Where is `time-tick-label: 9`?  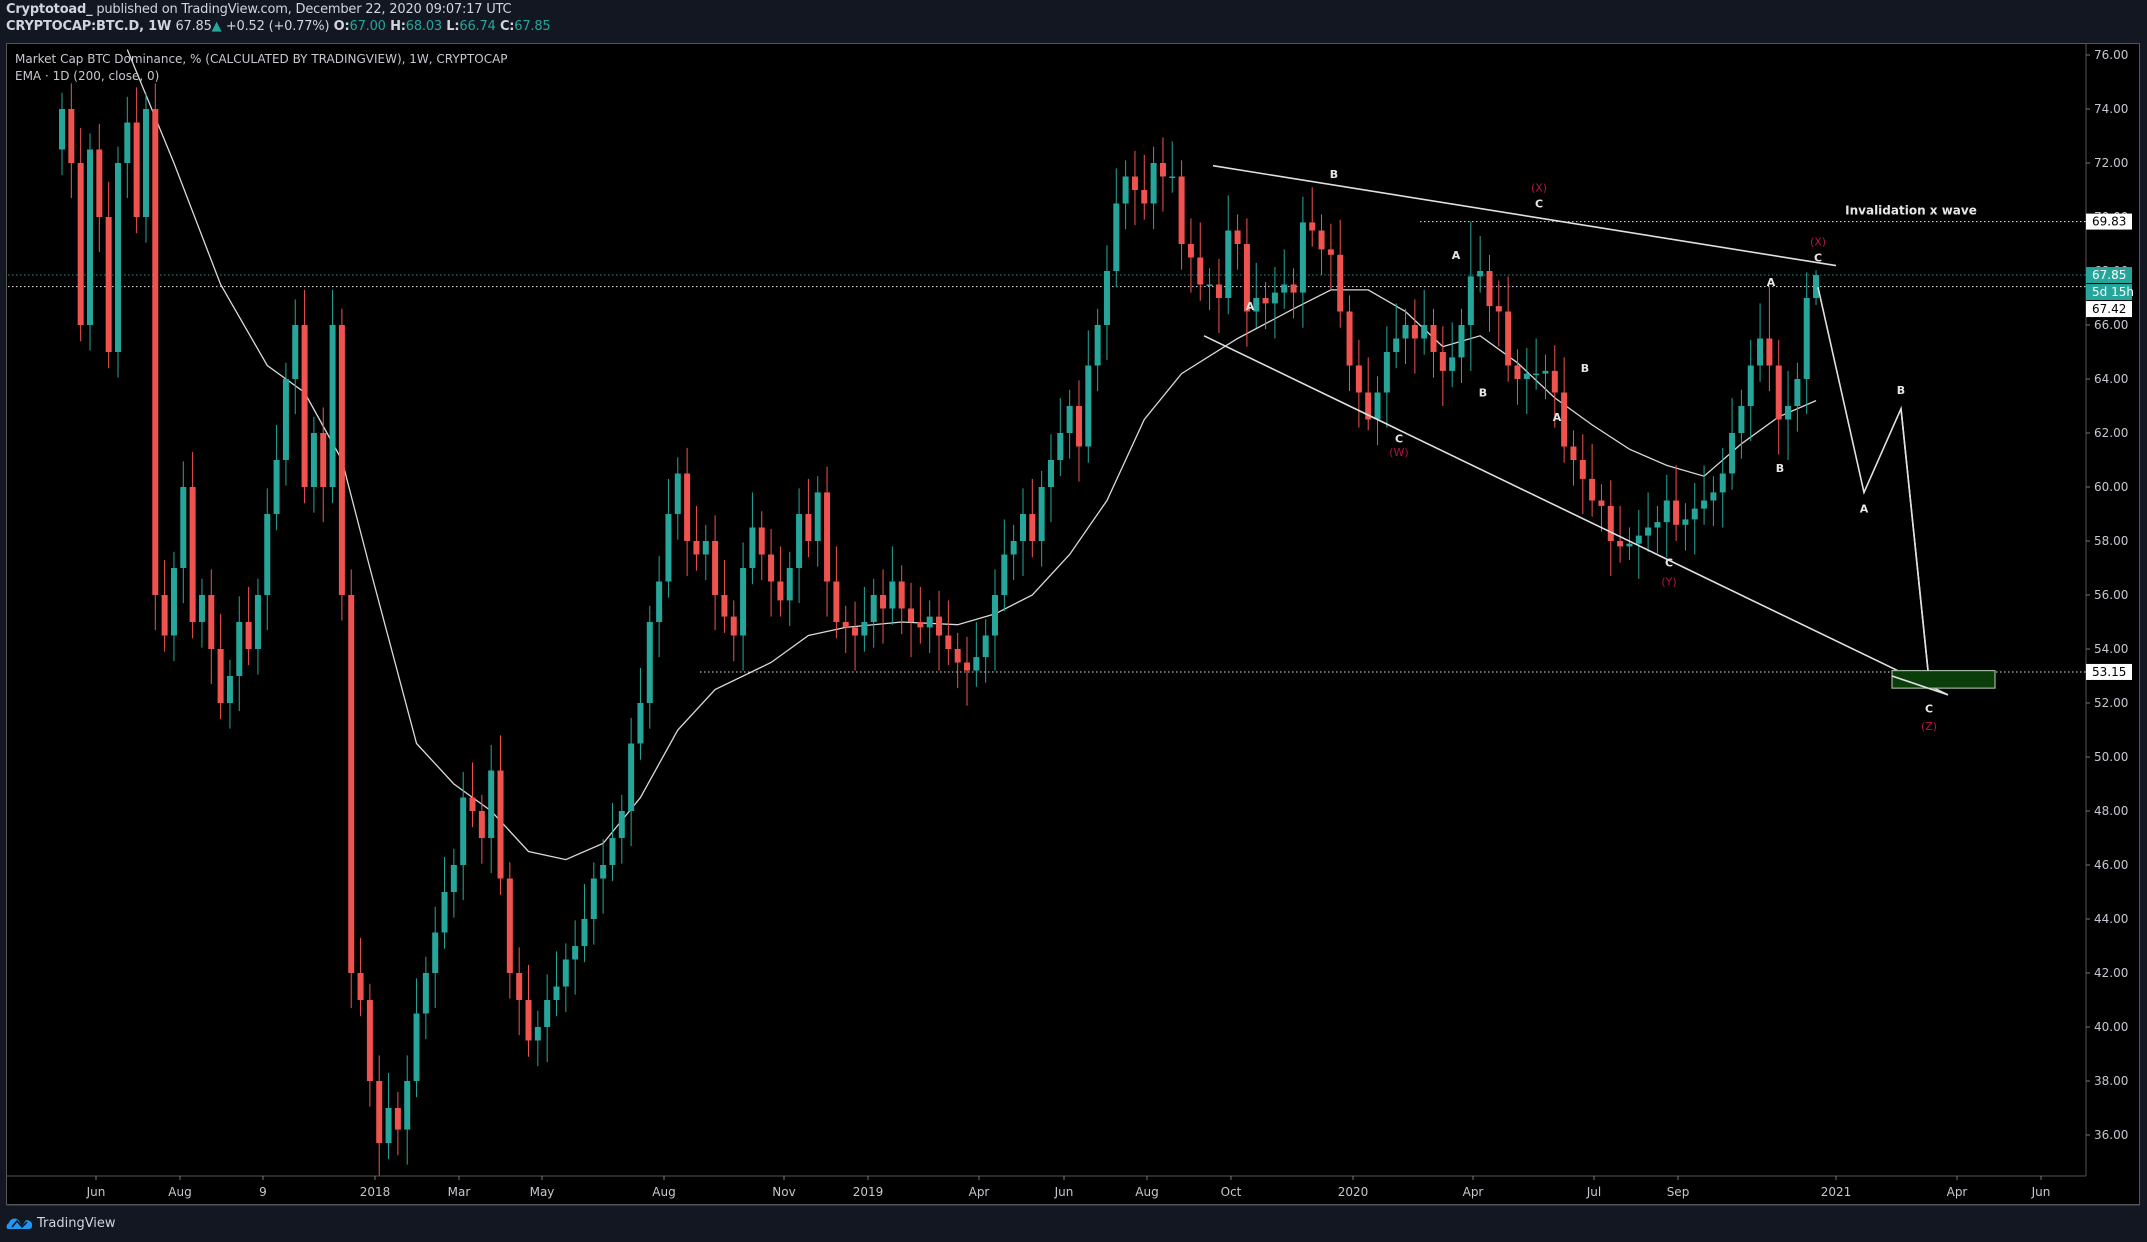 time-tick-label: 9 is located at coordinates (263, 1192).